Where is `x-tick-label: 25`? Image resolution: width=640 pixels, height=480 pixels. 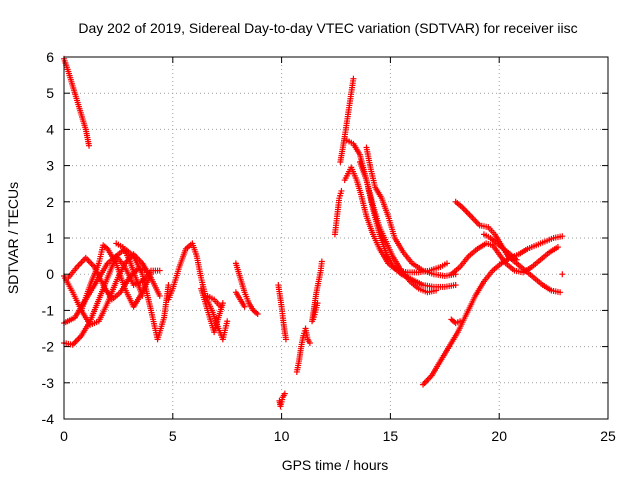 x-tick-label: 25 is located at coordinates (608, 436).